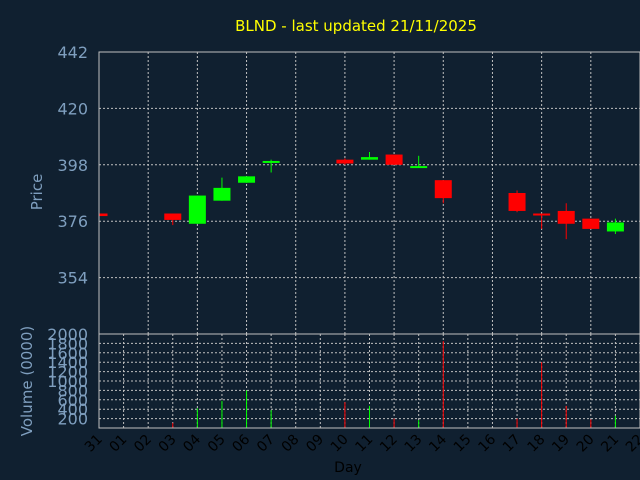  I want to click on price-tick-labels: 354 376 398 420 442, so click(72, 165).